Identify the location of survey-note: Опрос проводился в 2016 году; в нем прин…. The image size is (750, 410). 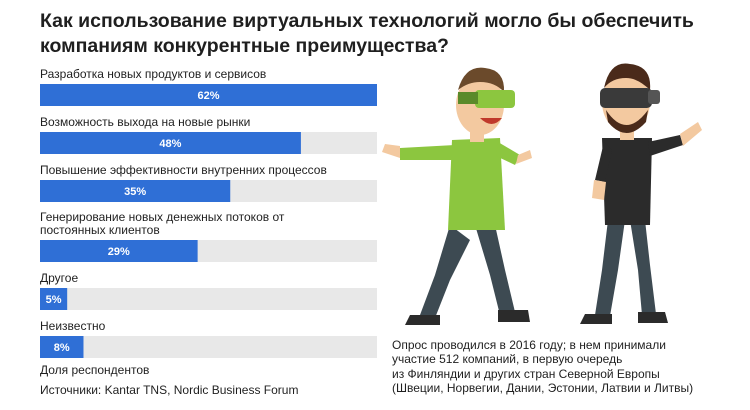
(567, 366).